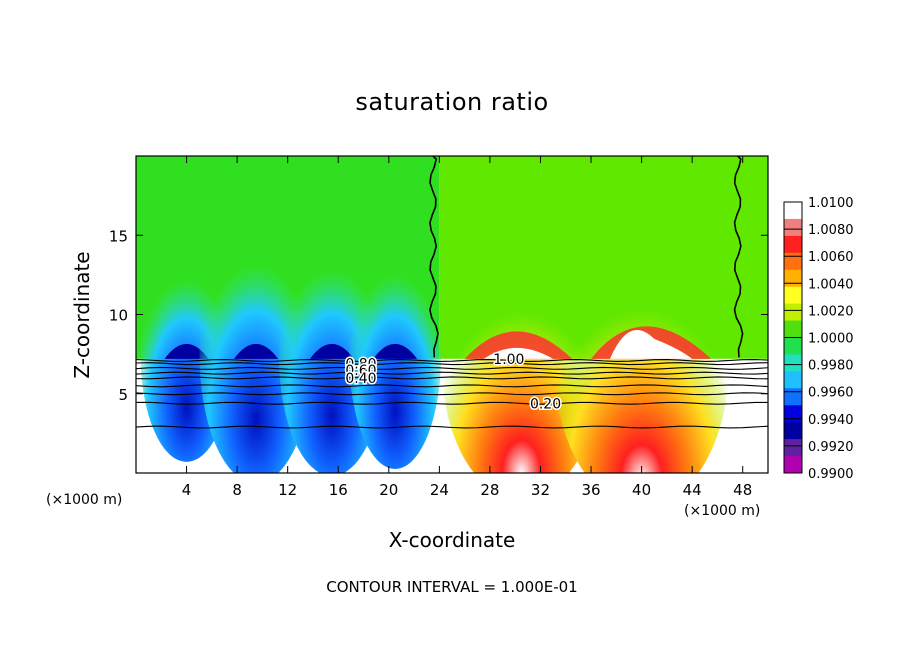 This screenshot has width=904, height=654. What do you see at coordinates (641, 490) in the screenshot?
I see `x-tick-label: 40` at bounding box center [641, 490].